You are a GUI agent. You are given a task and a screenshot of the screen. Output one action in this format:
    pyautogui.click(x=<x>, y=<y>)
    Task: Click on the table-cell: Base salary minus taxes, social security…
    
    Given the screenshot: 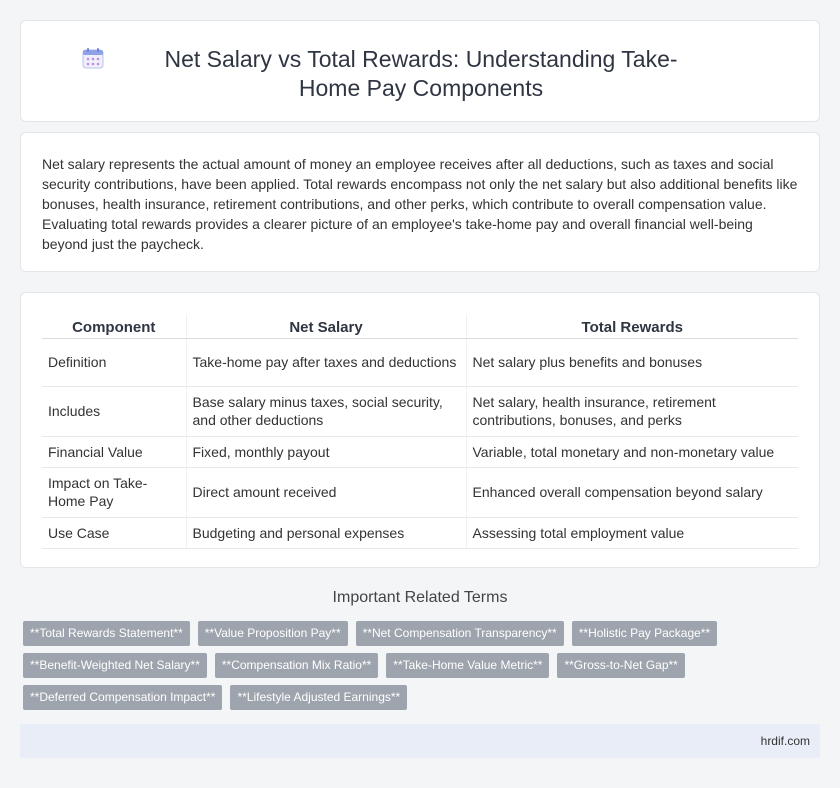 What is the action you would take?
    pyautogui.click(x=325, y=411)
    